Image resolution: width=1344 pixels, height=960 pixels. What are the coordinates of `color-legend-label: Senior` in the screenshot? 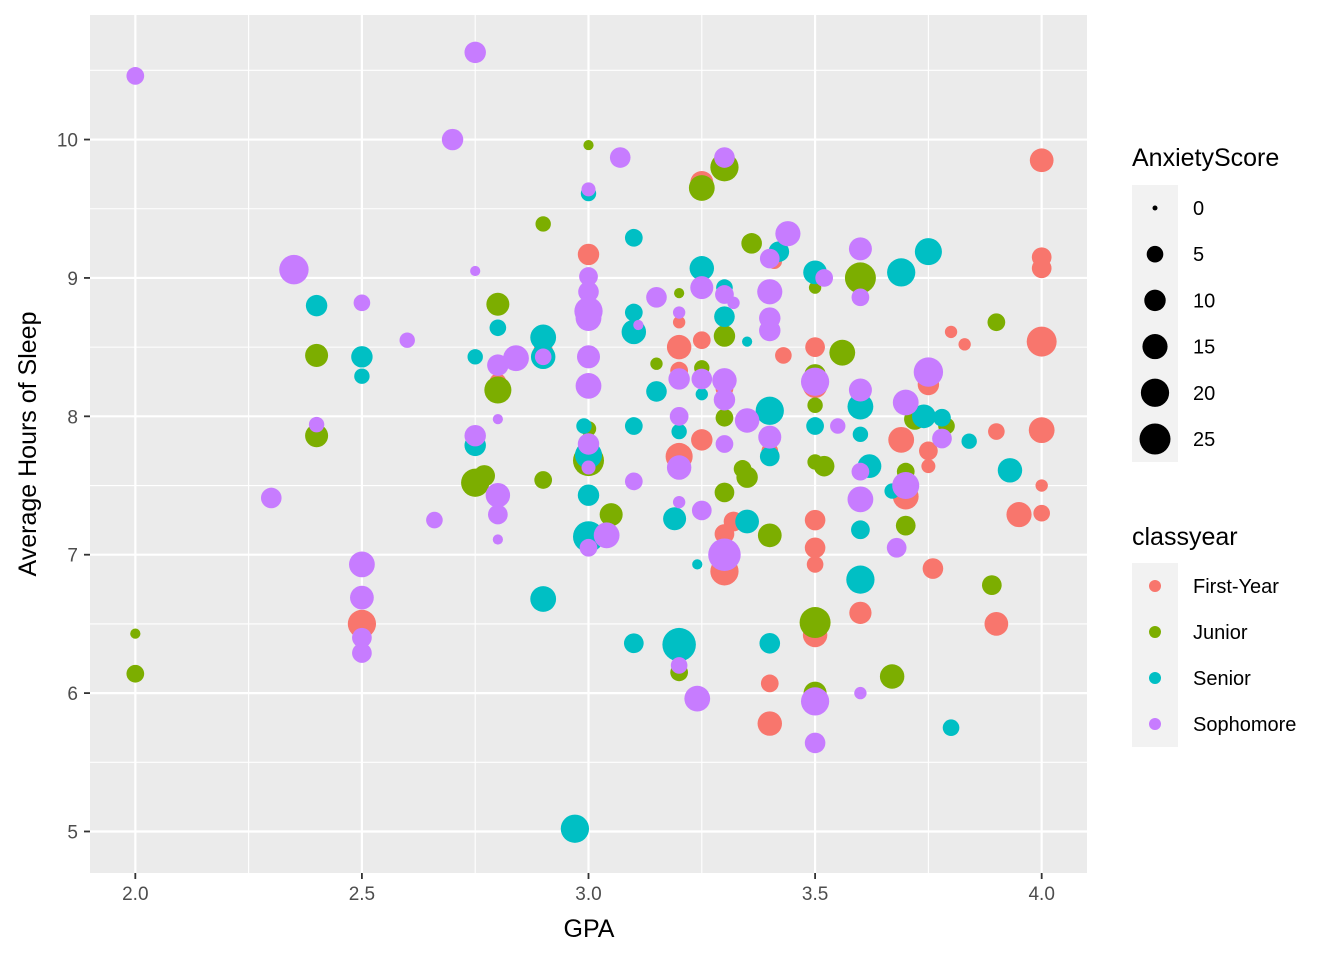 It's located at (1222, 679).